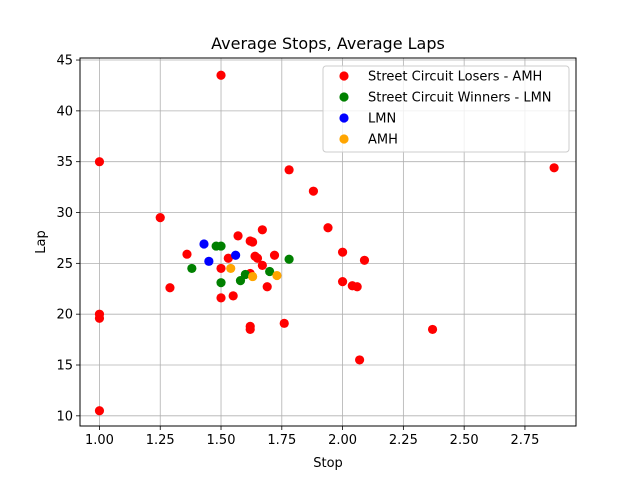 The height and width of the screenshot is (480, 640). Describe the element at coordinates (64, 315) in the screenshot. I see `y-tick-label: 20` at that location.